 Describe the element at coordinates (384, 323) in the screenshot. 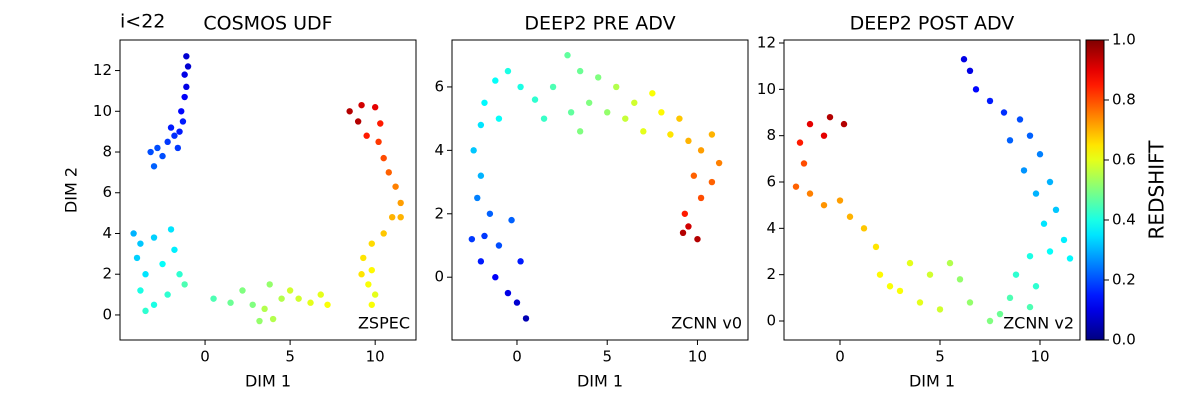

I see `panel-annotation: ZSPEC` at that location.